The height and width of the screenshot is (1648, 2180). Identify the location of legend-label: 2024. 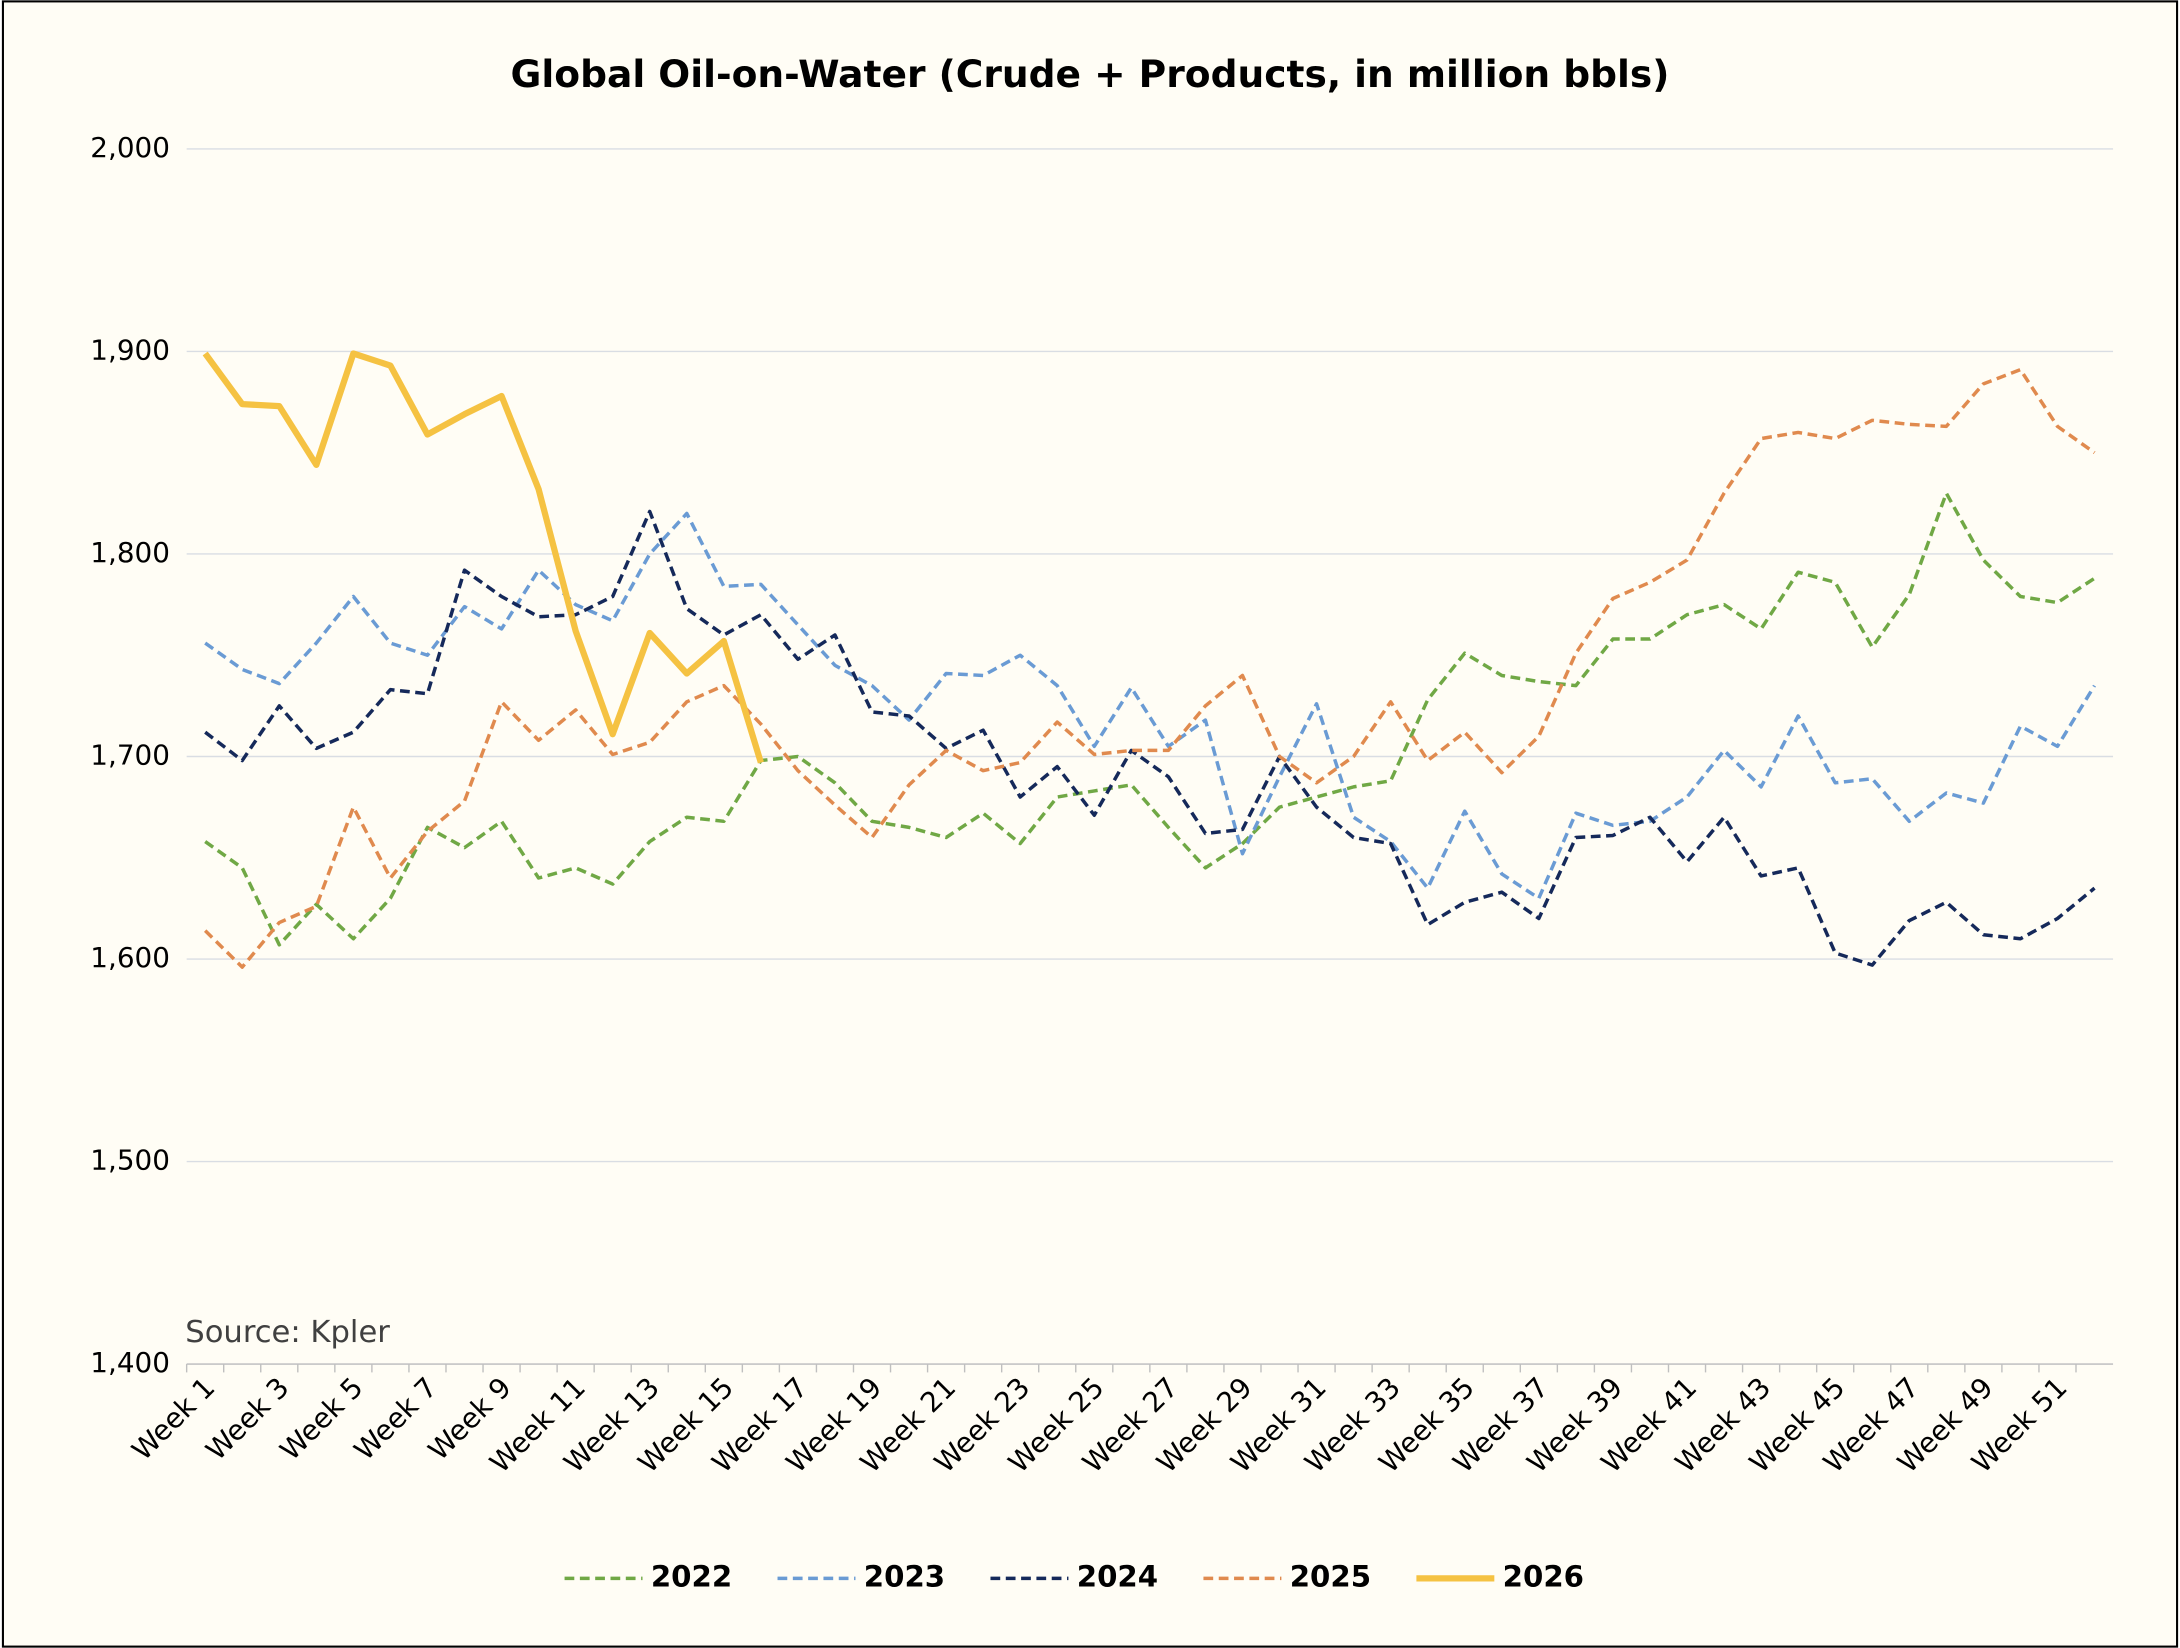
(1117, 1576).